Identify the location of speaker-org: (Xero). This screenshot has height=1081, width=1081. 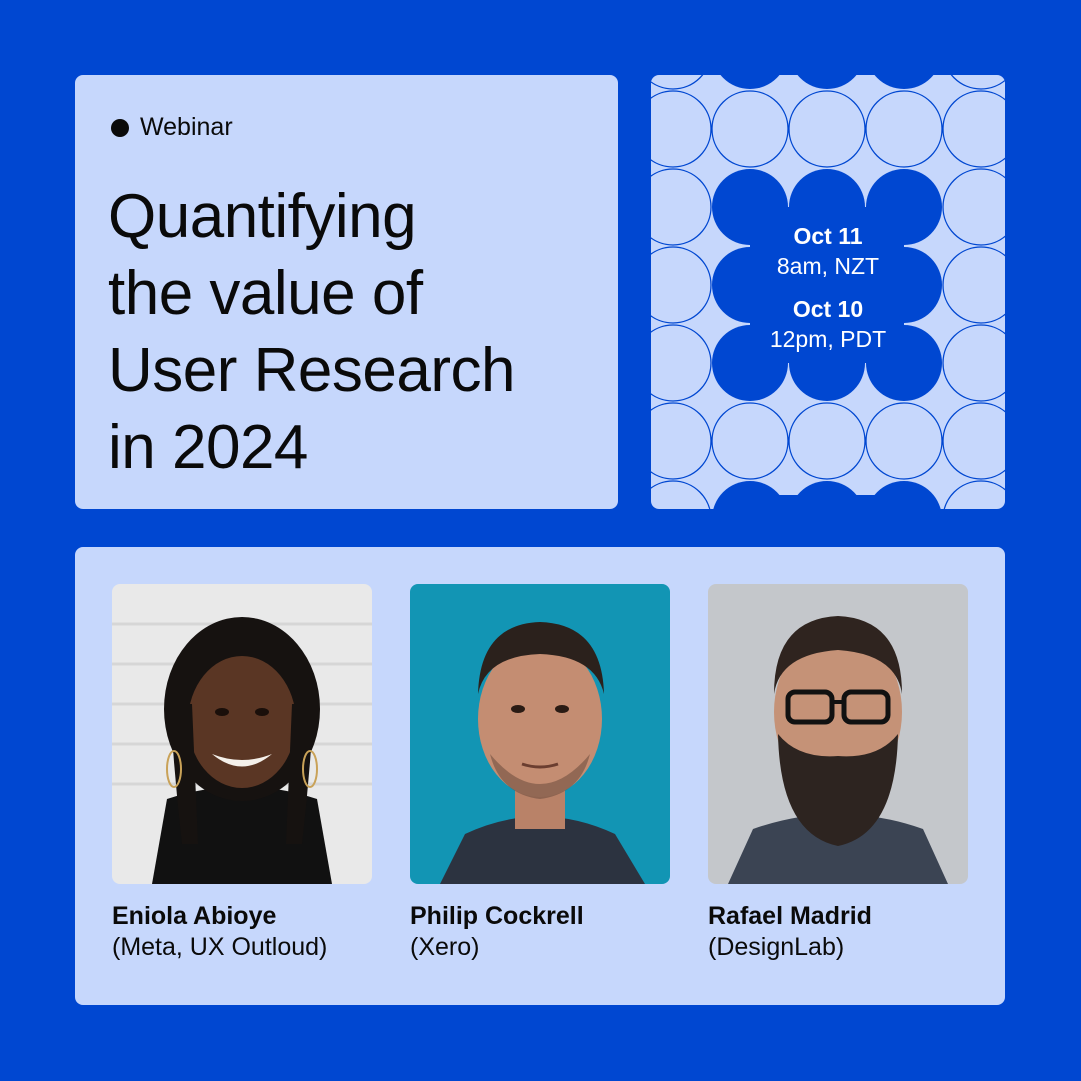
(445, 947).